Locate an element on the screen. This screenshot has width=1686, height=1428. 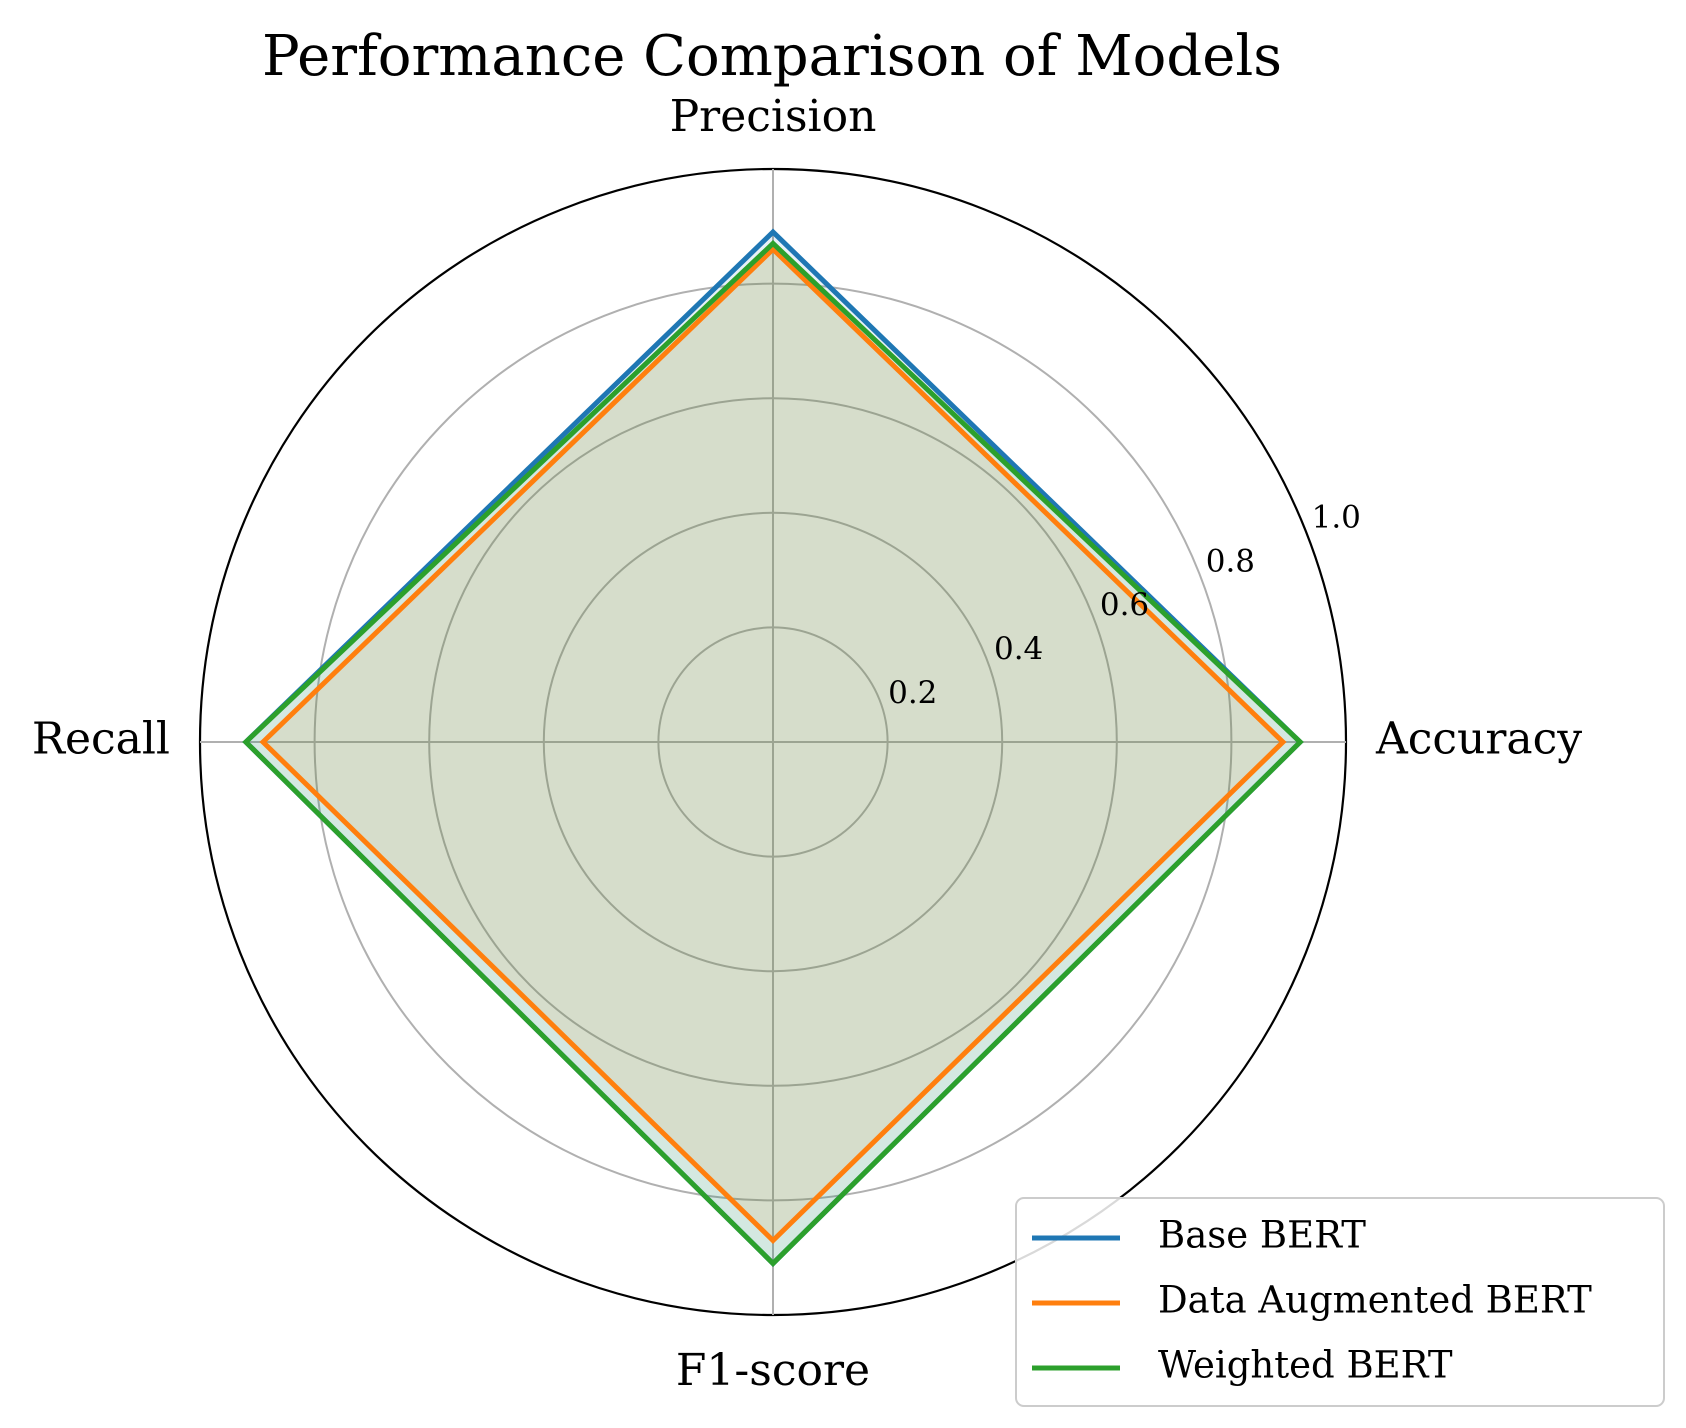
tick-label: 0.8 is located at coordinates (1230, 561).